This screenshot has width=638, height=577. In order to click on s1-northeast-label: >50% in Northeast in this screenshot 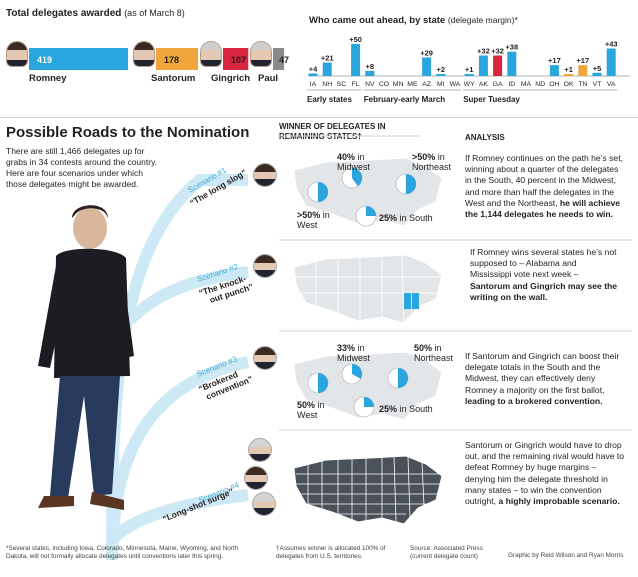, I will do `click(432, 162)`.